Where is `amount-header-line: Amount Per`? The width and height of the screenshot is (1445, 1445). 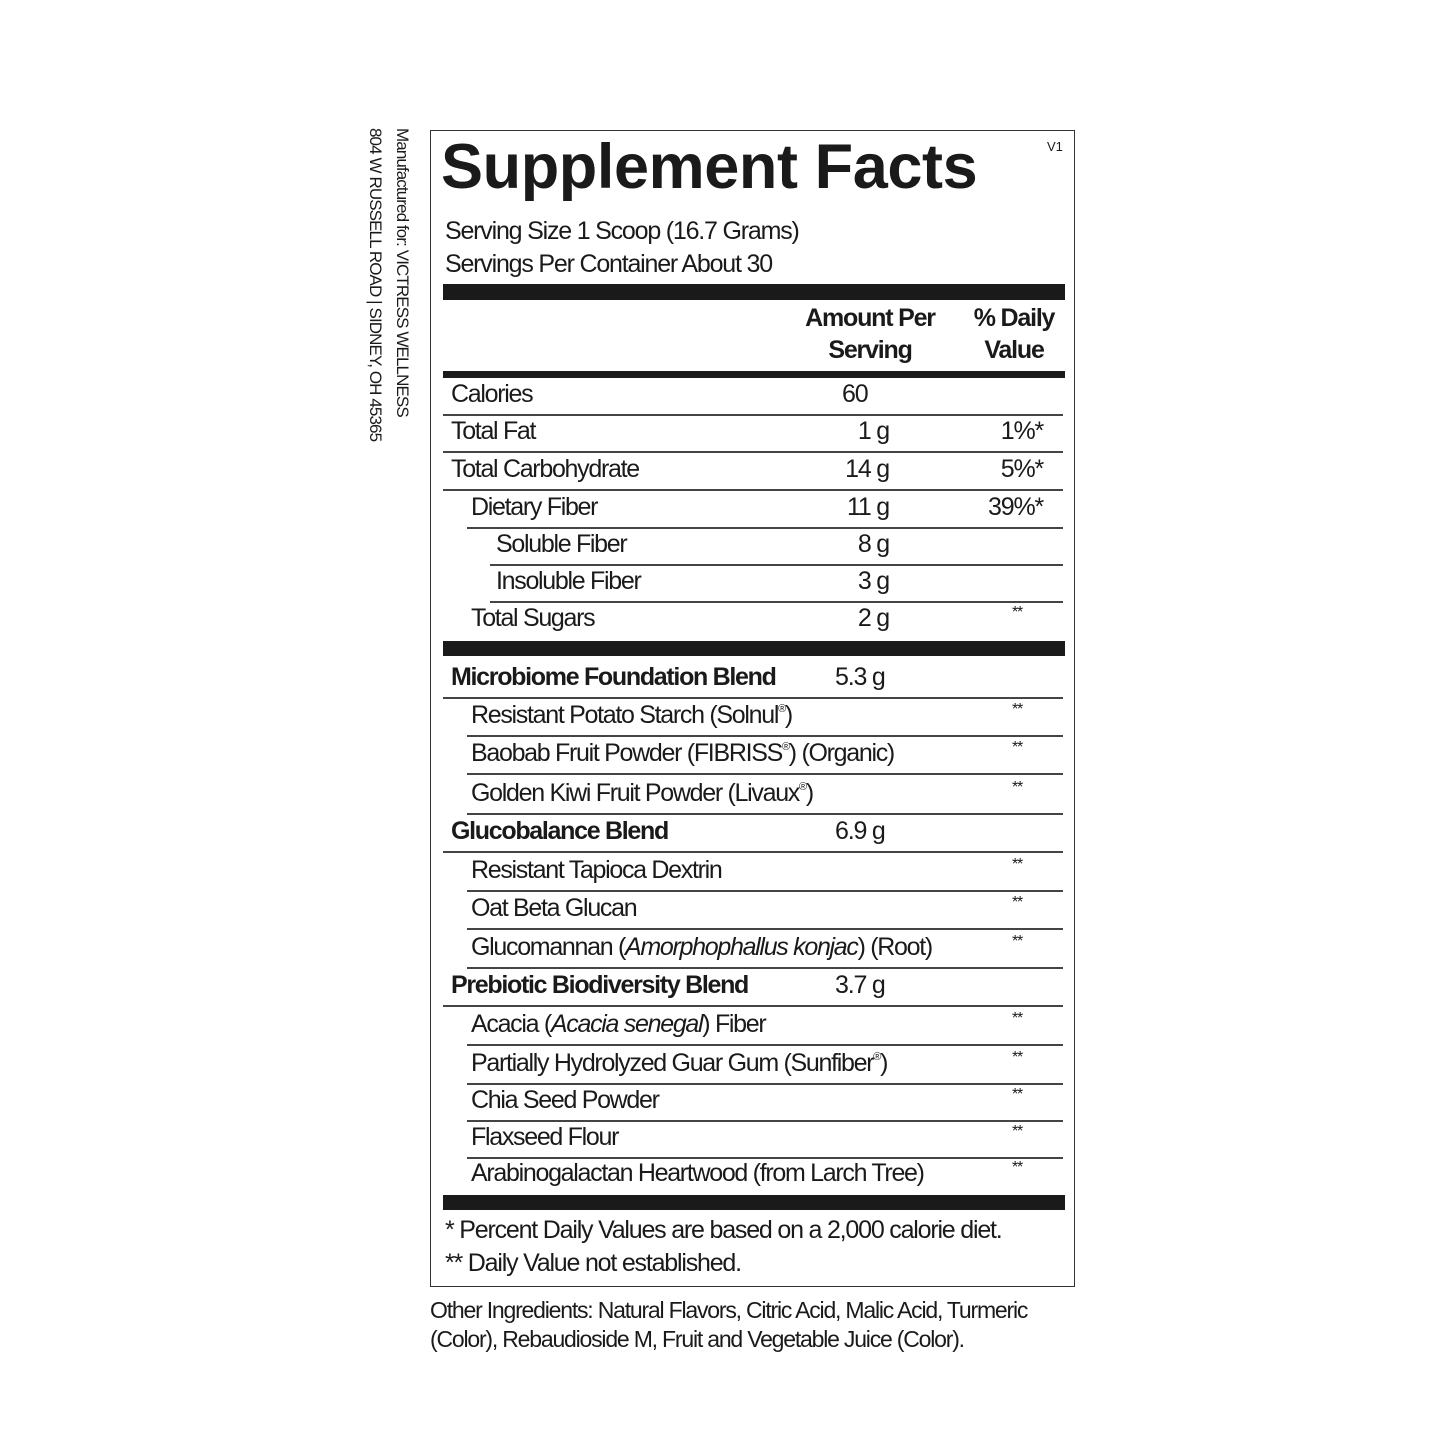
amount-header-line: Amount Per is located at coordinates (870, 318).